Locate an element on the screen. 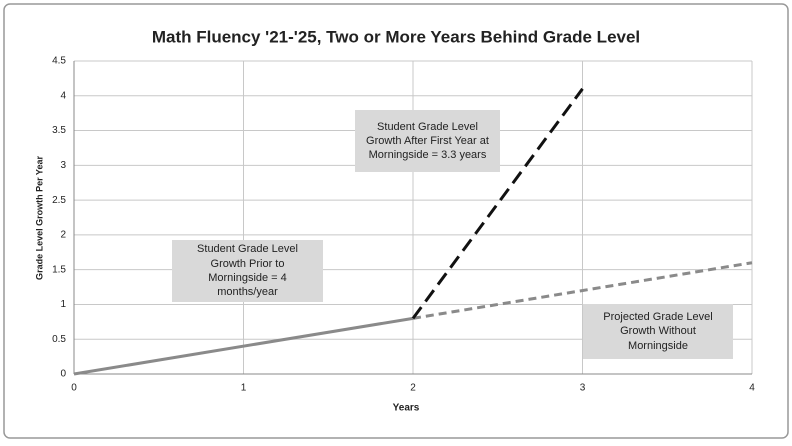 The image size is (792, 446). x-tick-label: 3 is located at coordinates (583, 388).